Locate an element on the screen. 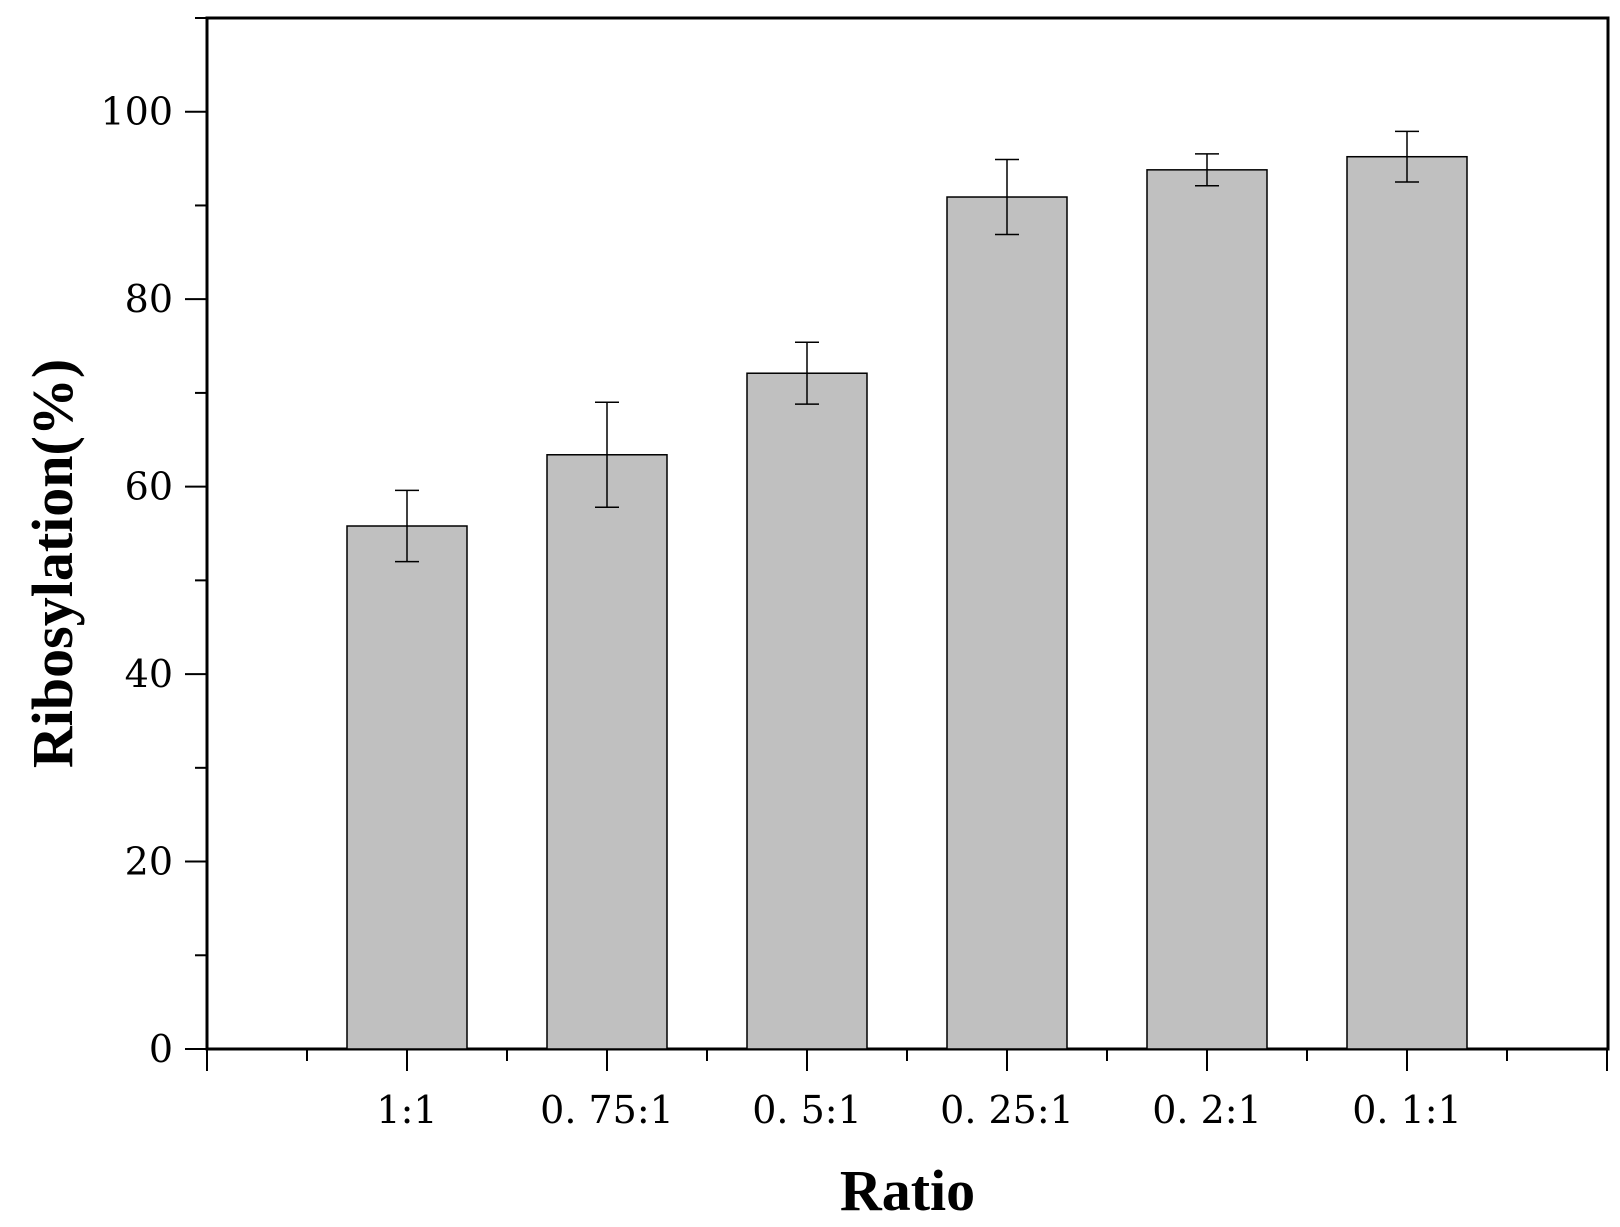 The image size is (1620, 1227). y-tick-label: 100 is located at coordinates (136, 112).